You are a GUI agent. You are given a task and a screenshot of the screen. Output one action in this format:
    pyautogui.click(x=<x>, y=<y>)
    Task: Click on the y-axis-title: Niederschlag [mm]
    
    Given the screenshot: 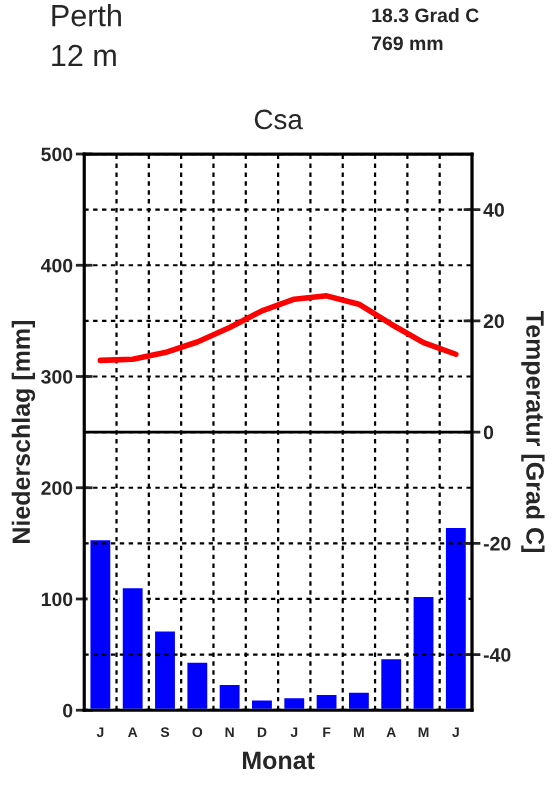 What is the action you would take?
    pyautogui.click(x=23, y=431)
    